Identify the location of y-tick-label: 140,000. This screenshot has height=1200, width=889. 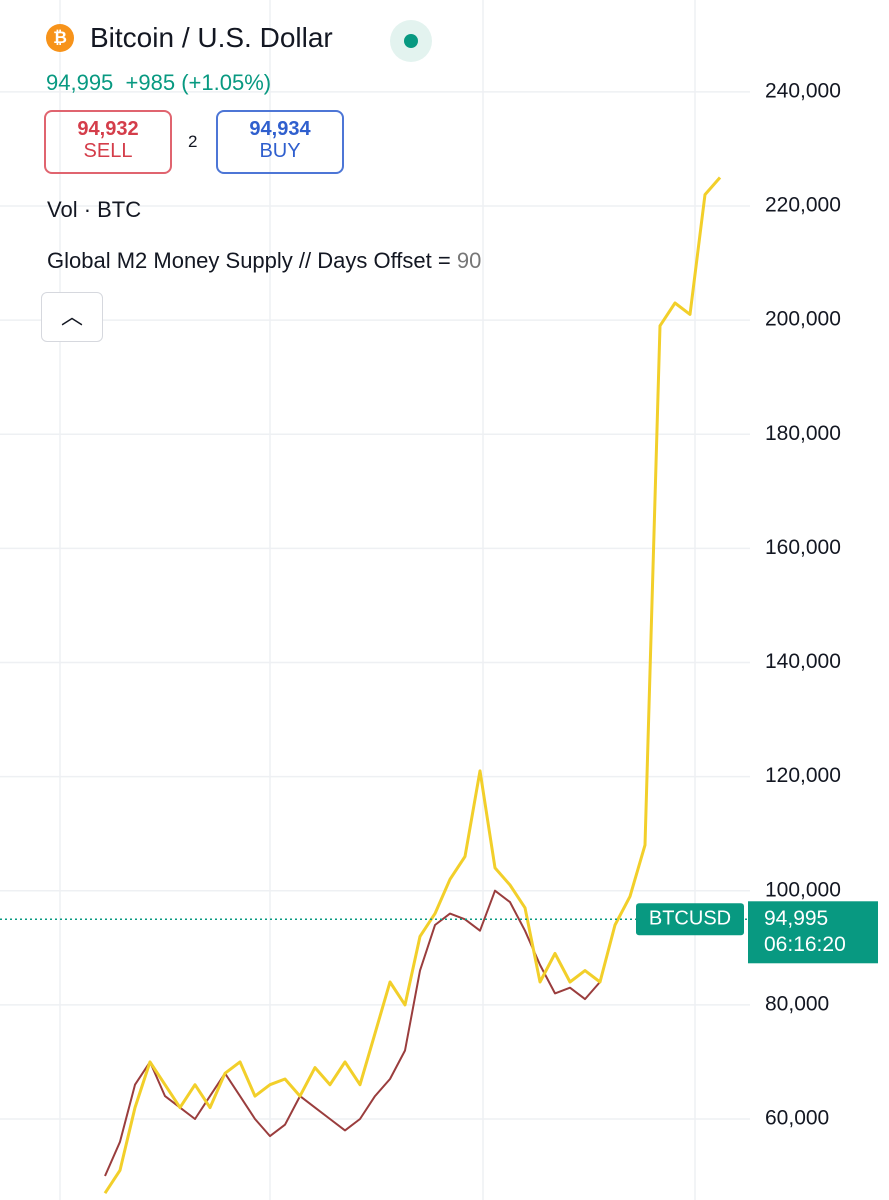
(803, 661).